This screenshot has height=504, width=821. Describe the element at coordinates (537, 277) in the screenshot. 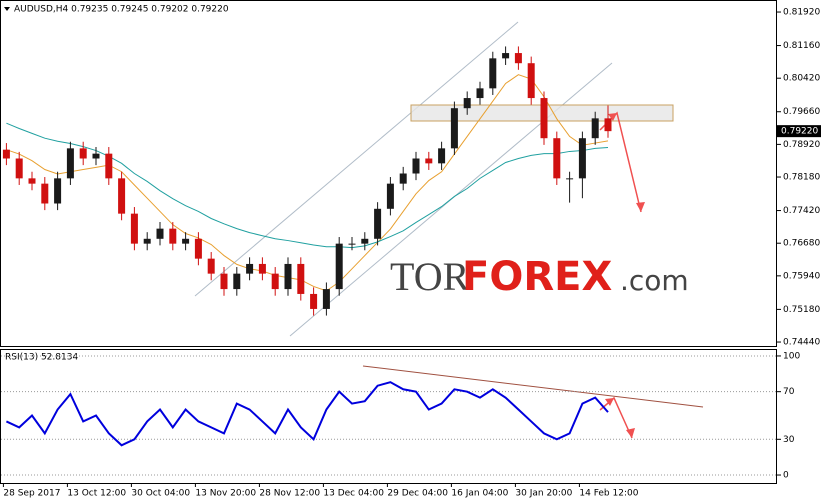

I see `watermark: FOREX` at that location.